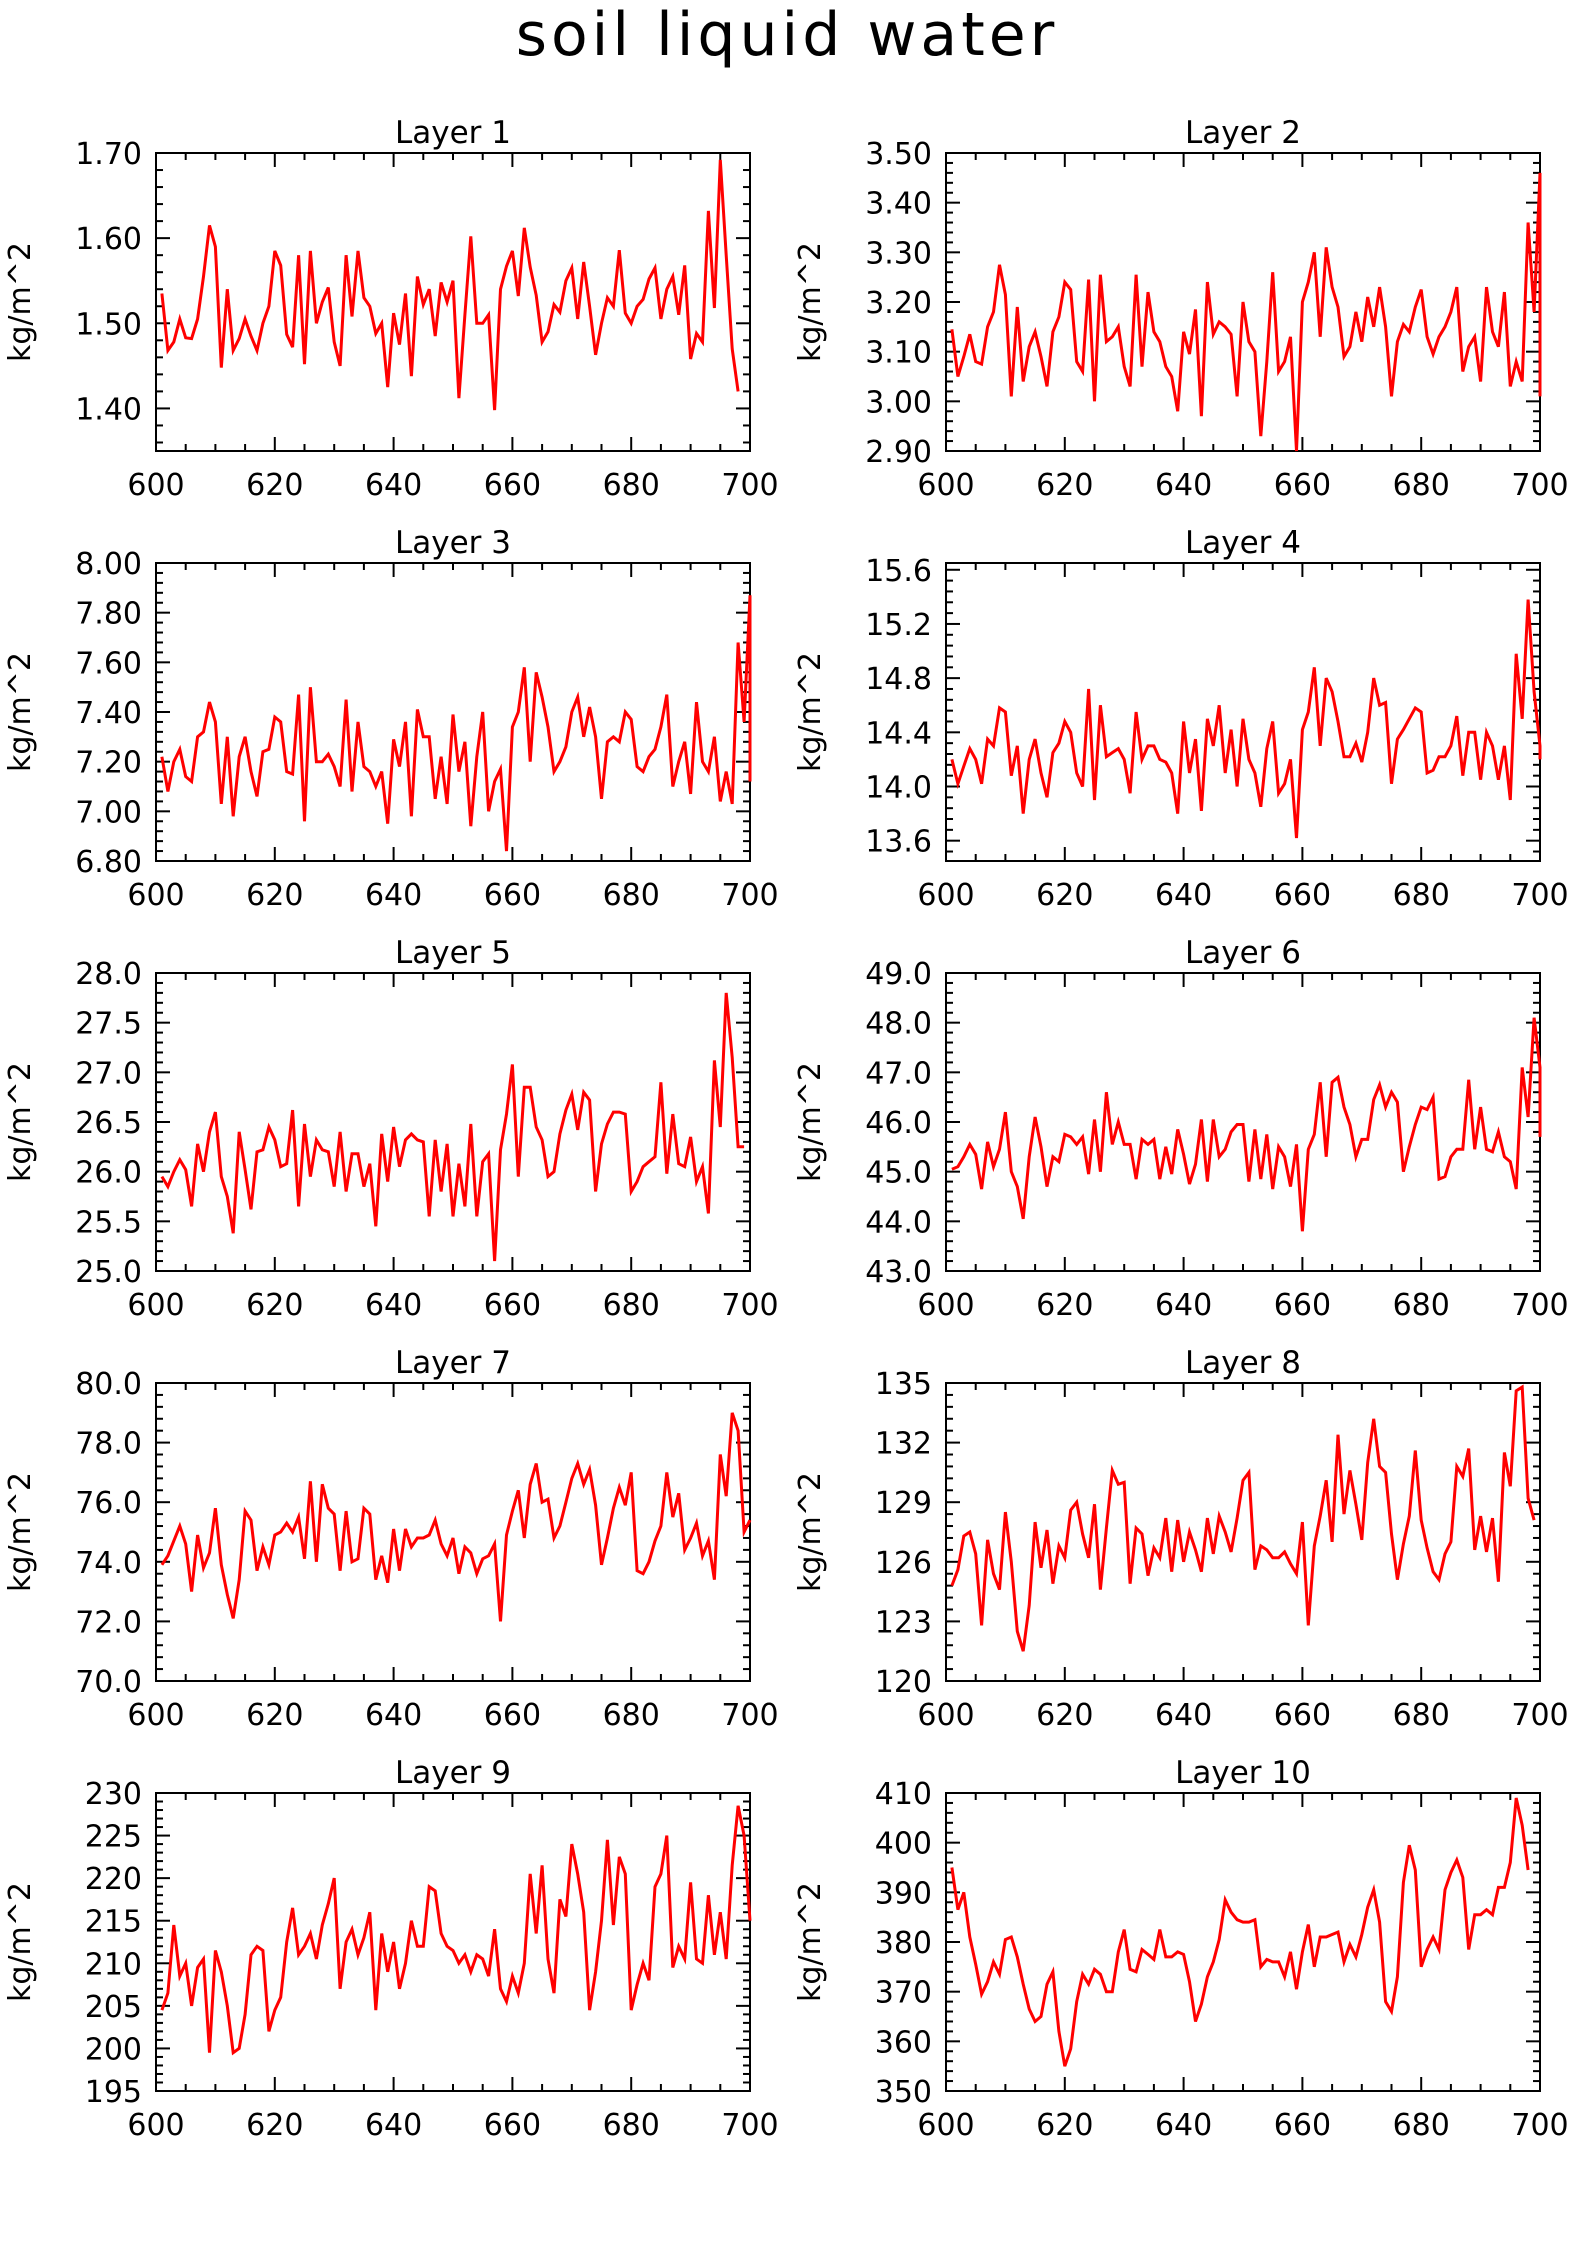  I want to click on y-tick-label: 48.0, so click(898, 1024).